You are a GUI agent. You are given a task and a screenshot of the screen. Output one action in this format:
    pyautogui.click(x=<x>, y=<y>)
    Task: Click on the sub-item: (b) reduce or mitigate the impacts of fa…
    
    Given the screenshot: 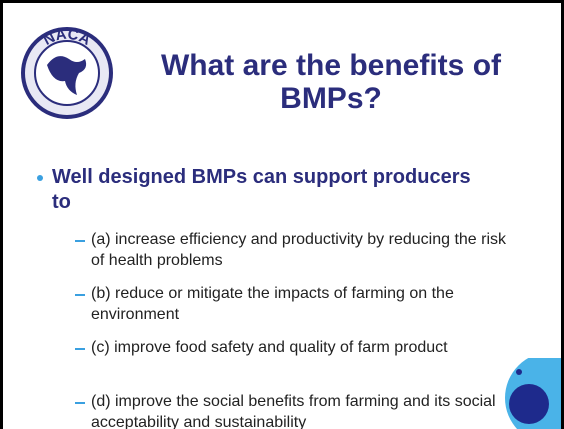 What is the action you would take?
    pyautogui.click(x=272, y=304)
    